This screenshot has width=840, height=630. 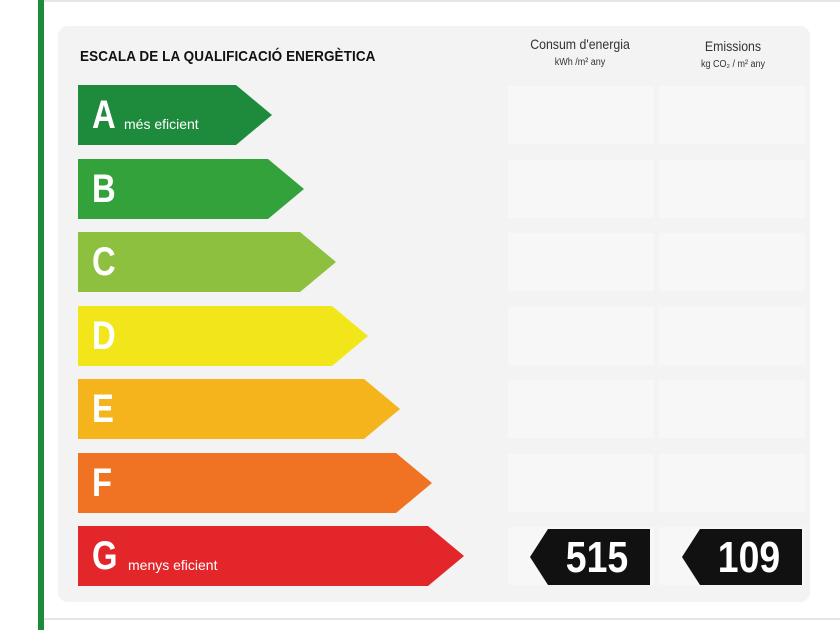 I want to click on rating-letter: C, so click(x=104, y=262).